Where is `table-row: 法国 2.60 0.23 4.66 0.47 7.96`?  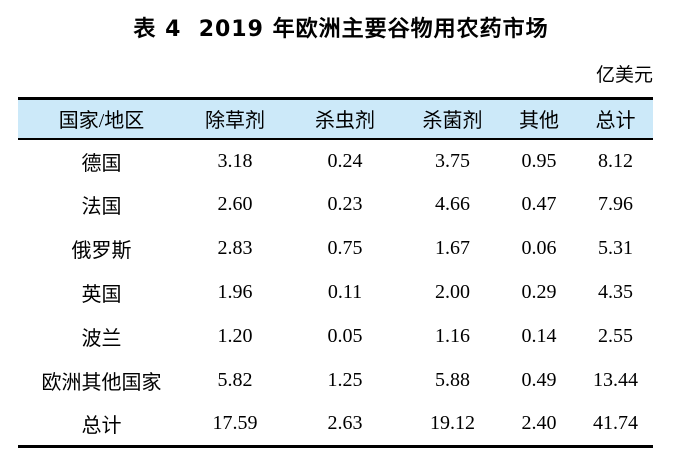
table-row: 法国 2.60 0.23 4.66 0.47 7.96 is located at coordinates (335, 205).